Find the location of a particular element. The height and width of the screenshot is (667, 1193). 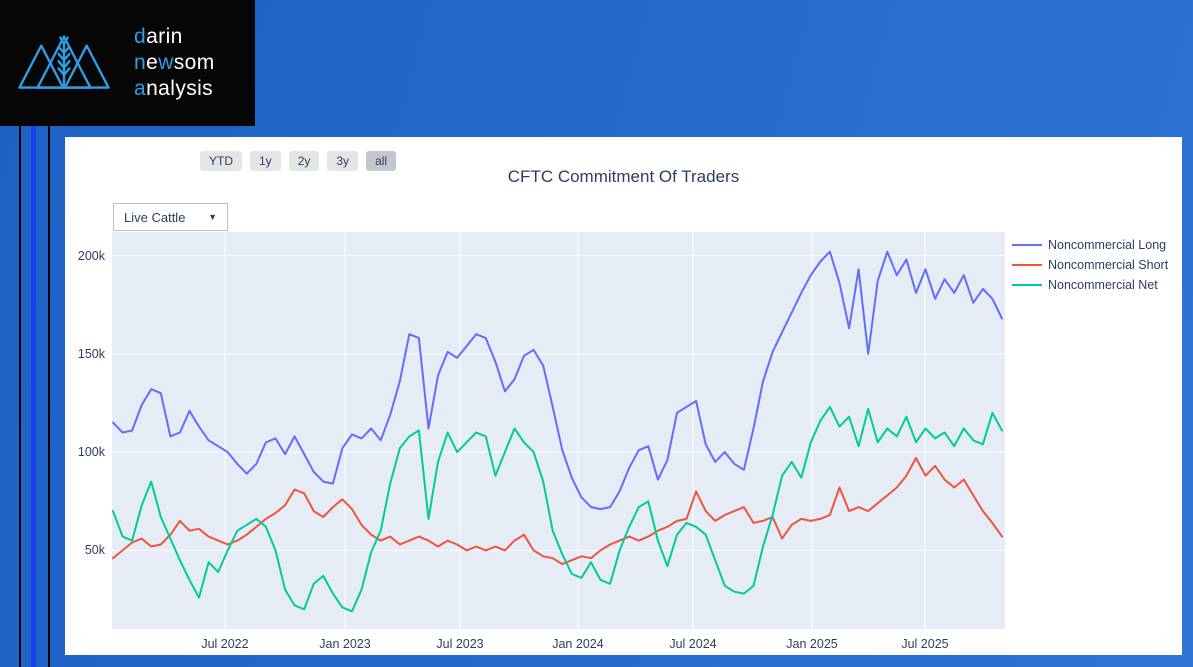

range-button-3y: 3y is located at coordinates (343, 161).